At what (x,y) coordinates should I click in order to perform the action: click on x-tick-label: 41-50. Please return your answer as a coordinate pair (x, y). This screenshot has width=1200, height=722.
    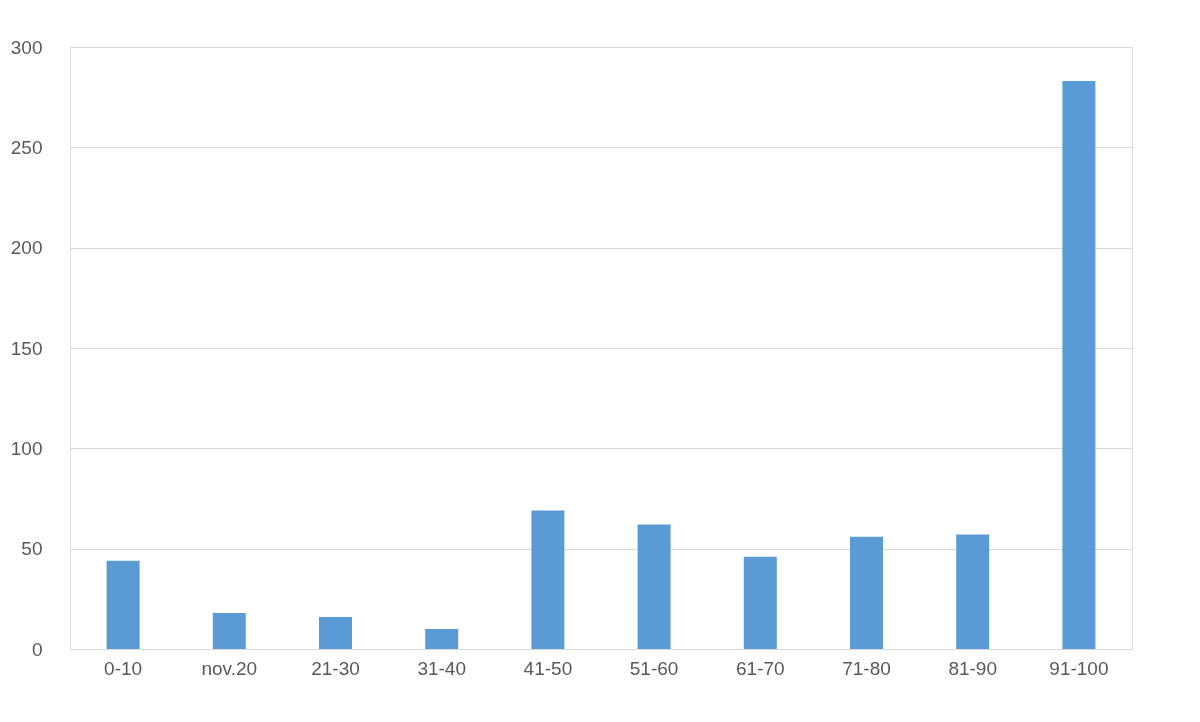
    Looking at the image, I should click on (548, 668).